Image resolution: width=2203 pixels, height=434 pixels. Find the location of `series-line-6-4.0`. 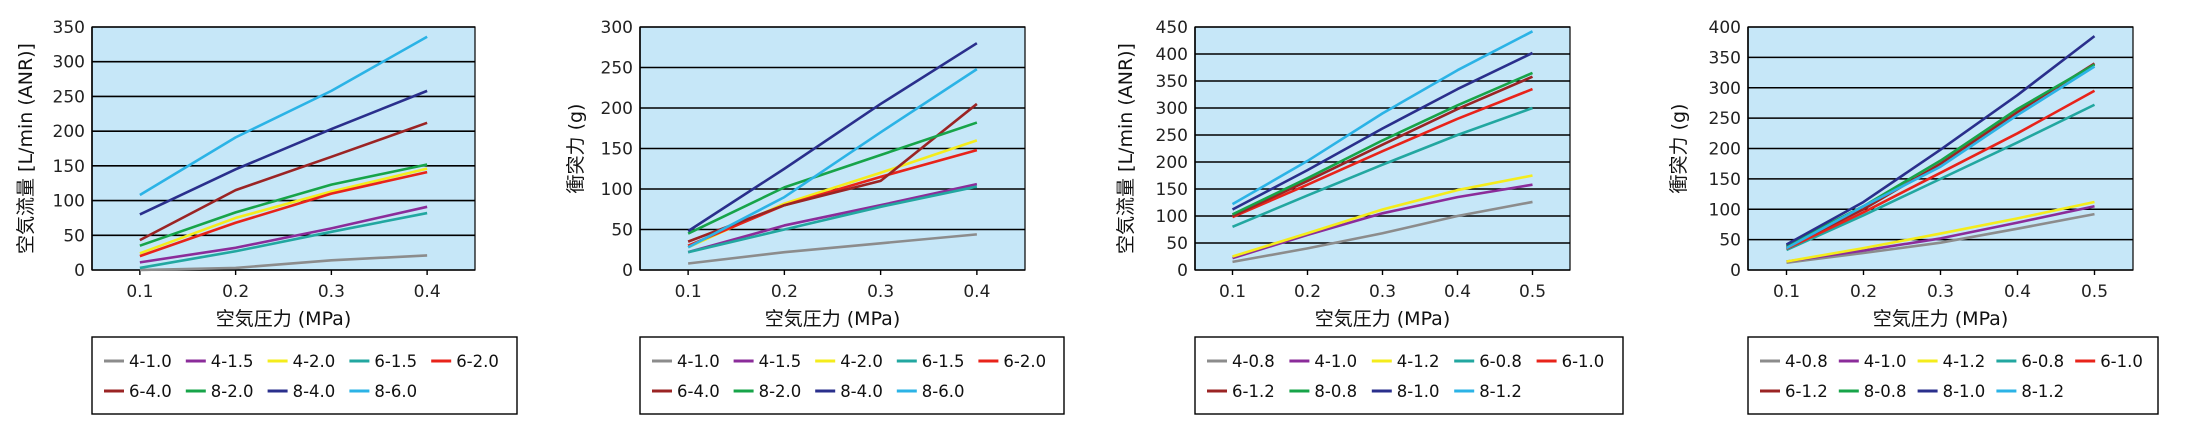

series-line-6-4.0 is located at coordinates (283, 181).